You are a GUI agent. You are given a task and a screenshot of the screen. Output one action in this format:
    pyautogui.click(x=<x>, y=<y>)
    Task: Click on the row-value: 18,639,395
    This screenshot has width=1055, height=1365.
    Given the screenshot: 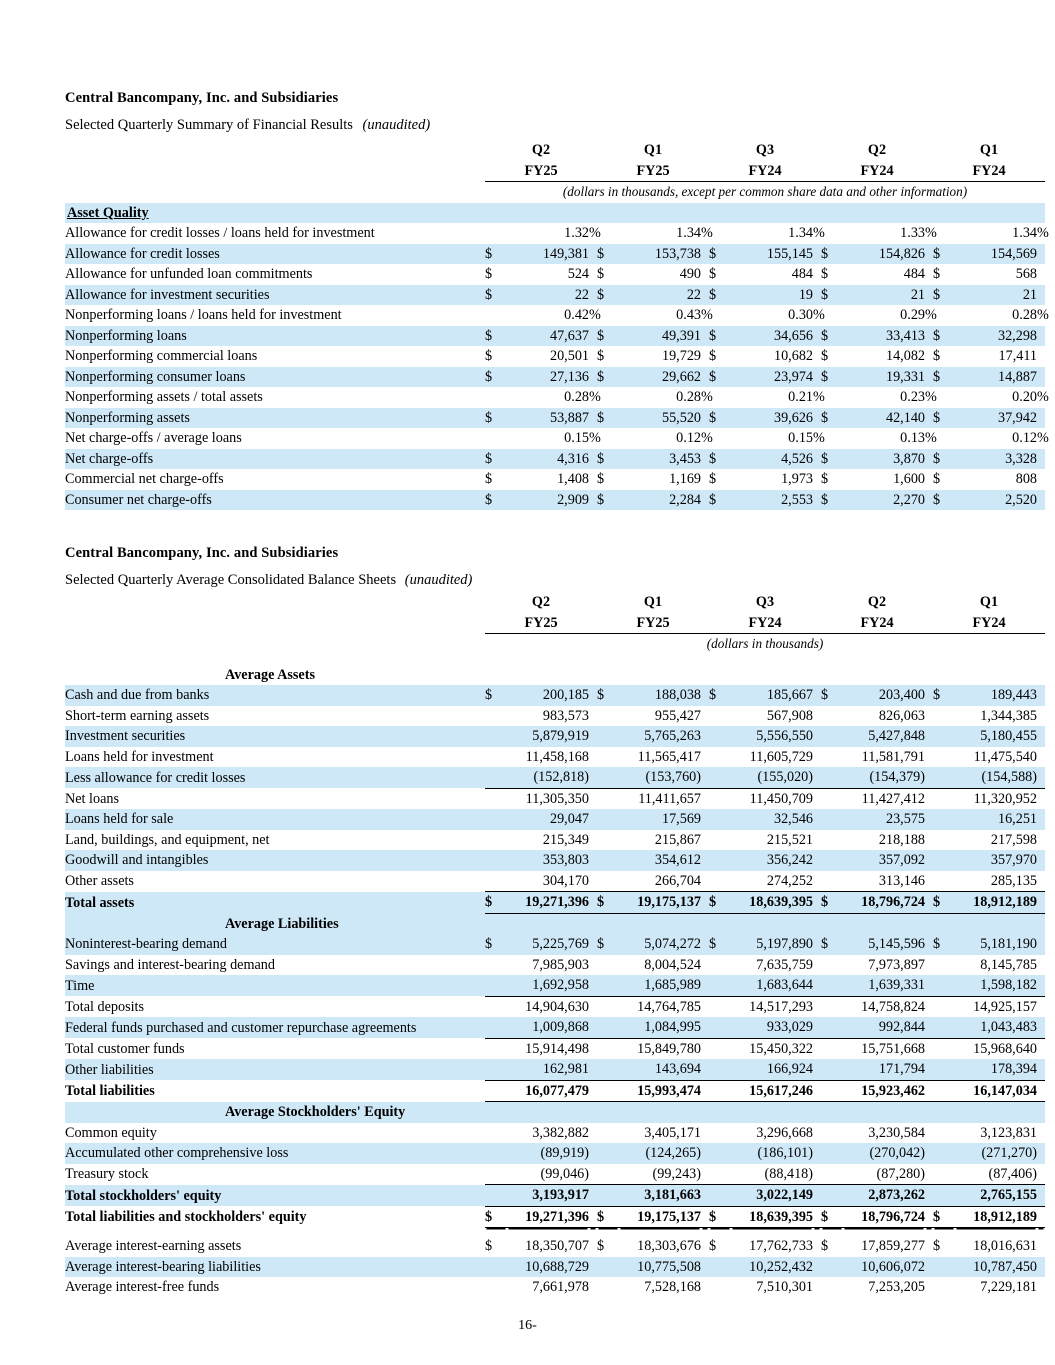 What is the action you would take?
    pyautogui.click(x=772, y=1217)
    